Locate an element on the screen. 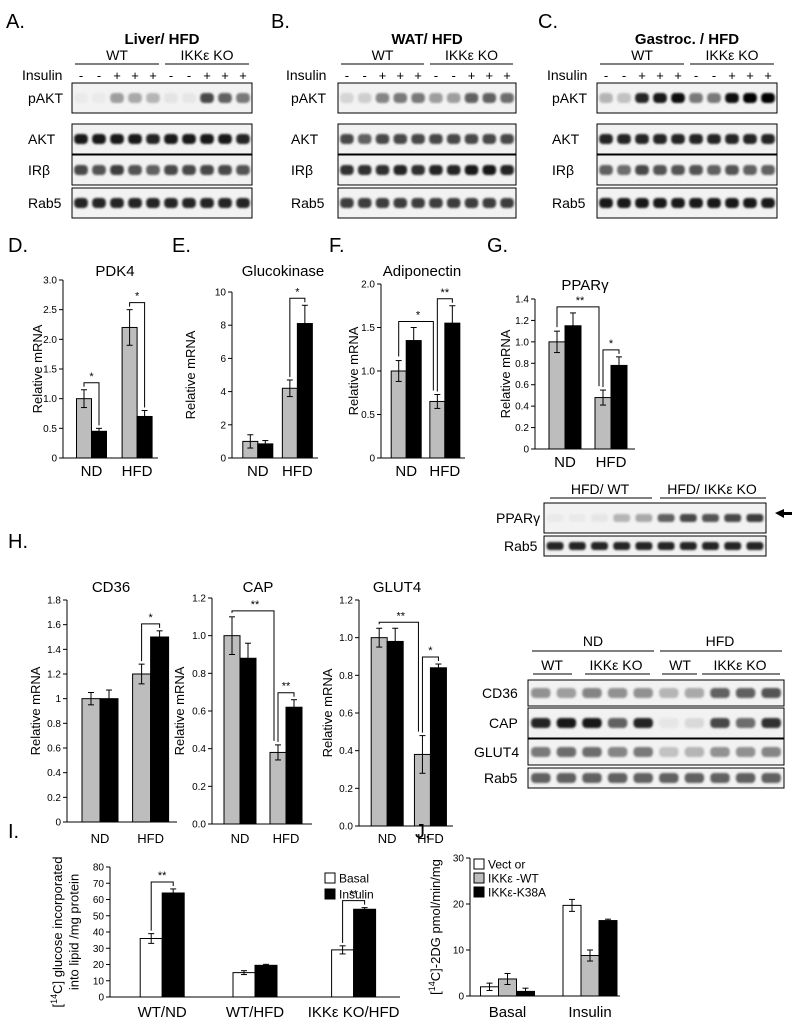  legend-swatch is located at coordinates (479, 892).